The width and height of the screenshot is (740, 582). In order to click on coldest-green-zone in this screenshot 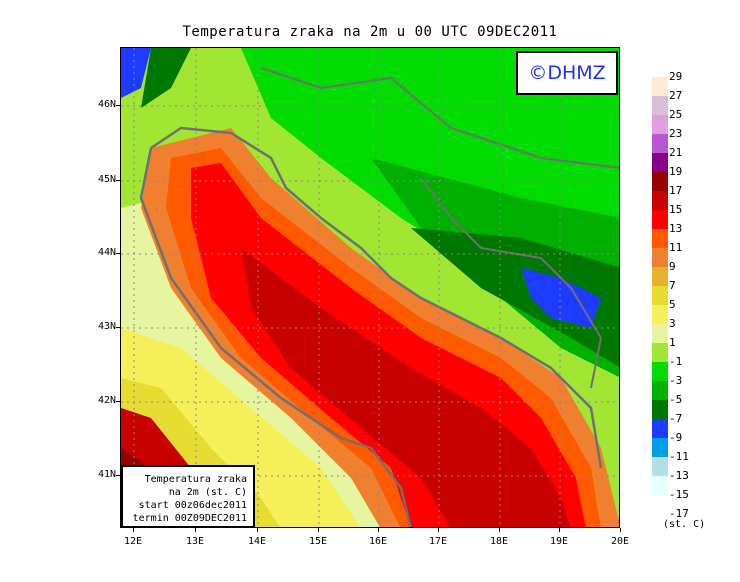, I will do `click(515, 297)`.